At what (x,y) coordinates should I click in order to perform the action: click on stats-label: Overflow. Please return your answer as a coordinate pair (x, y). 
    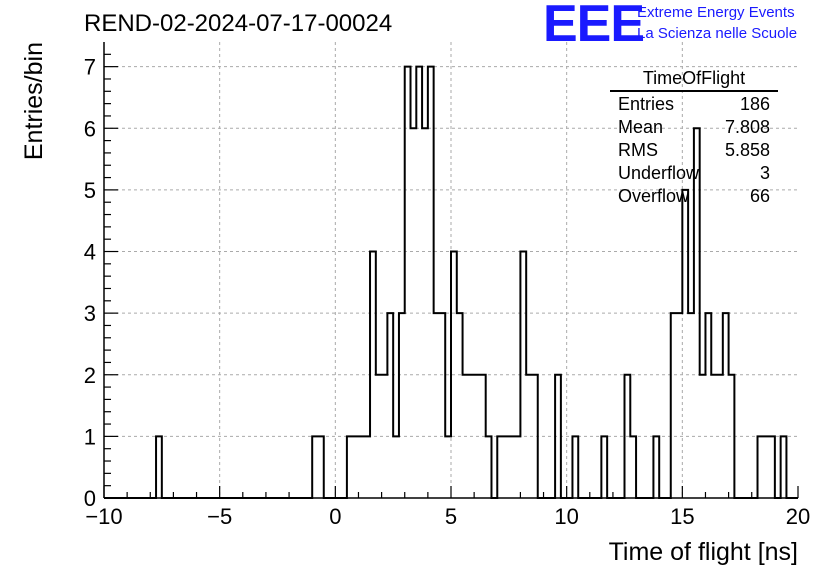
    Looking at the image, I should click on (654, 196).